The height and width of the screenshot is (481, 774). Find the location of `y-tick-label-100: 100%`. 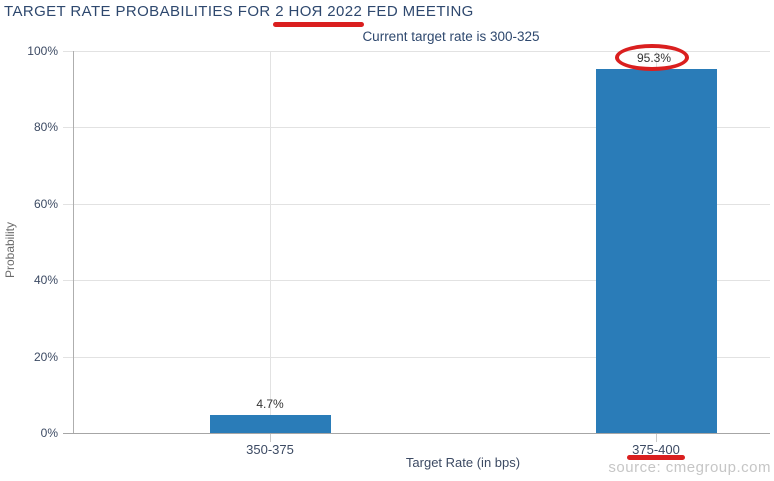

y-tick-label-100: 100% is located at coordinates (42, 51).